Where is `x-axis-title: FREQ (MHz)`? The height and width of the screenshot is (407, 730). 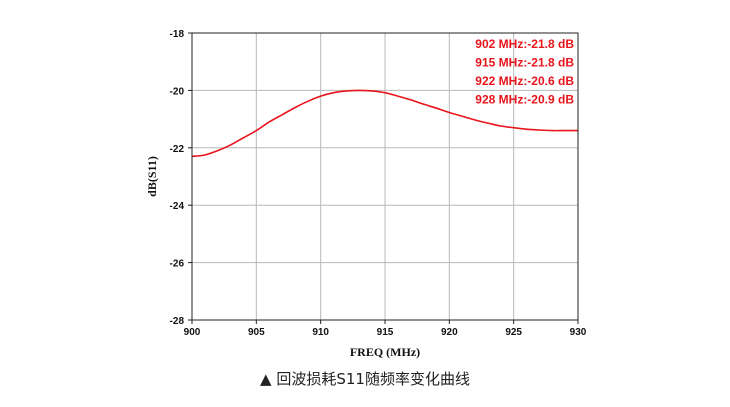
x-axis-title: FREQ (MHz) is located at coordinates (385, 352).